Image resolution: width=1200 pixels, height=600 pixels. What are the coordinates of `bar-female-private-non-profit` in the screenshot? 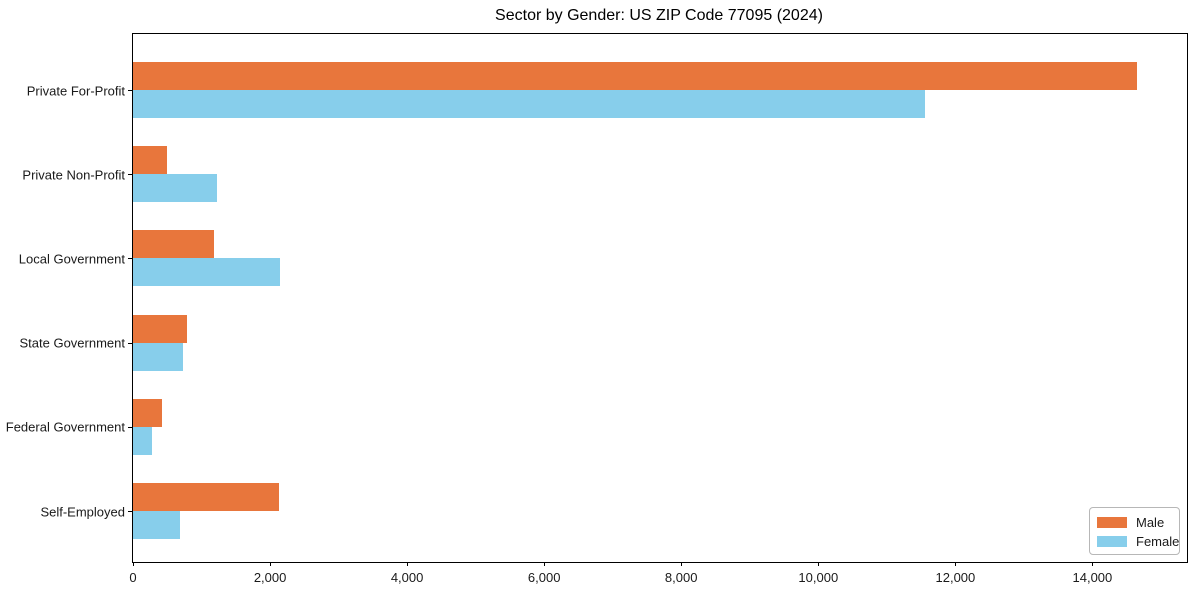 It's located at (175, 188).